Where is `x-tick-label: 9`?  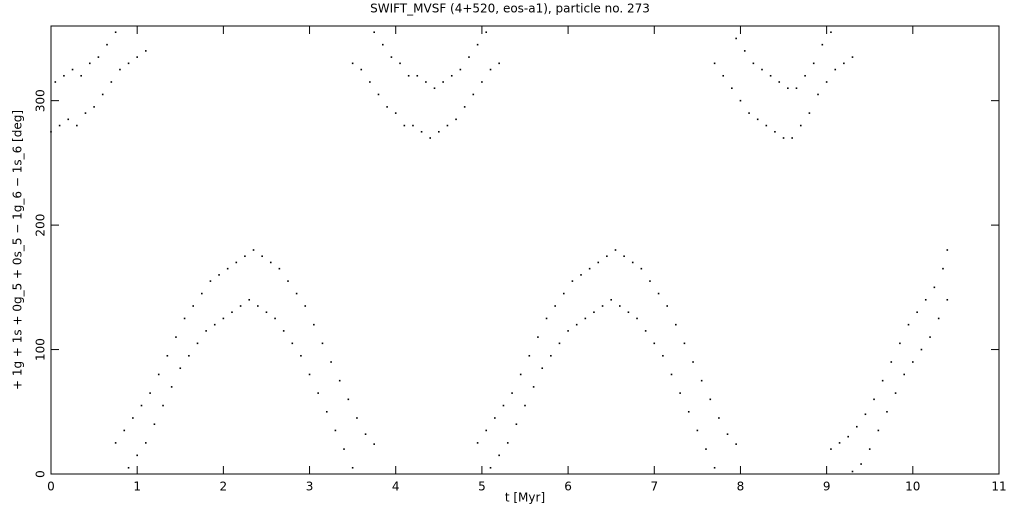 x-tick-label: 9 is located at coordinates (827, 487).